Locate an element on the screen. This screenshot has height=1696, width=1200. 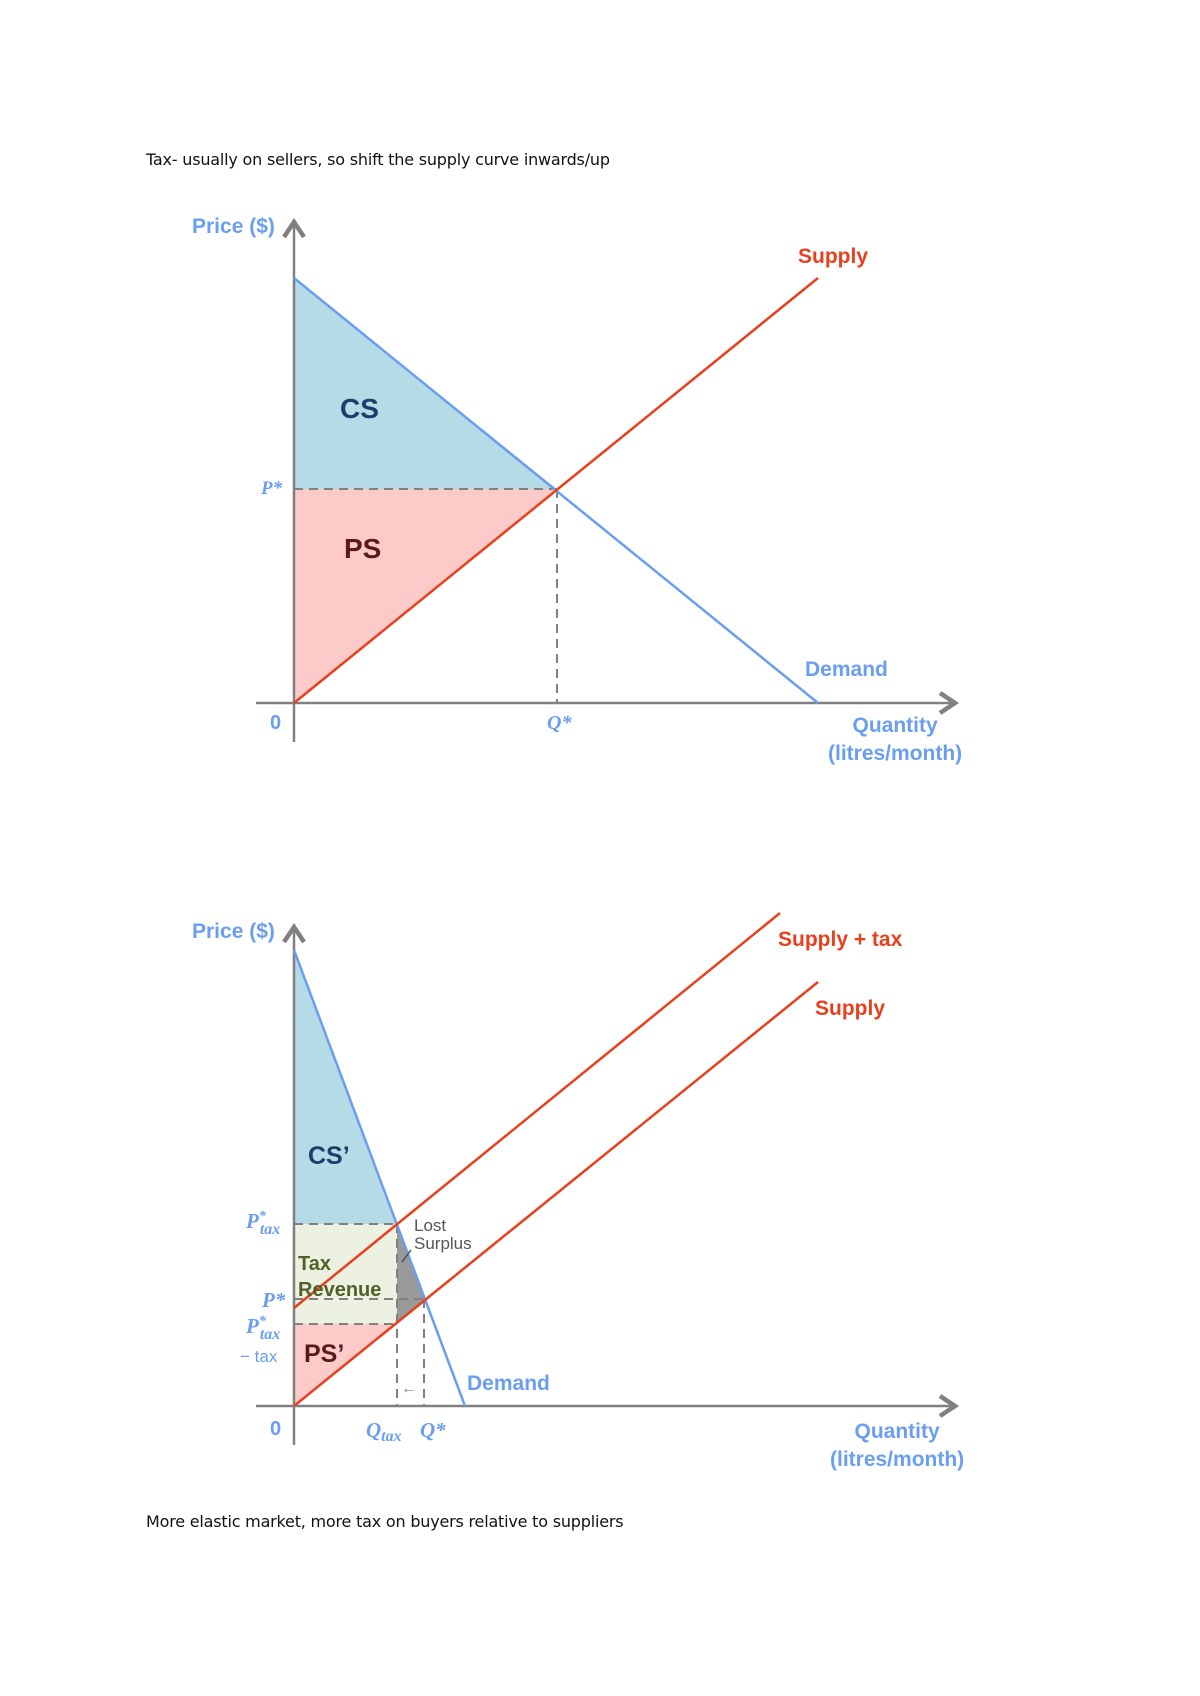
chart2-p-tax-minus-tax-label: P*tax is located at coordinates (266, 1327).